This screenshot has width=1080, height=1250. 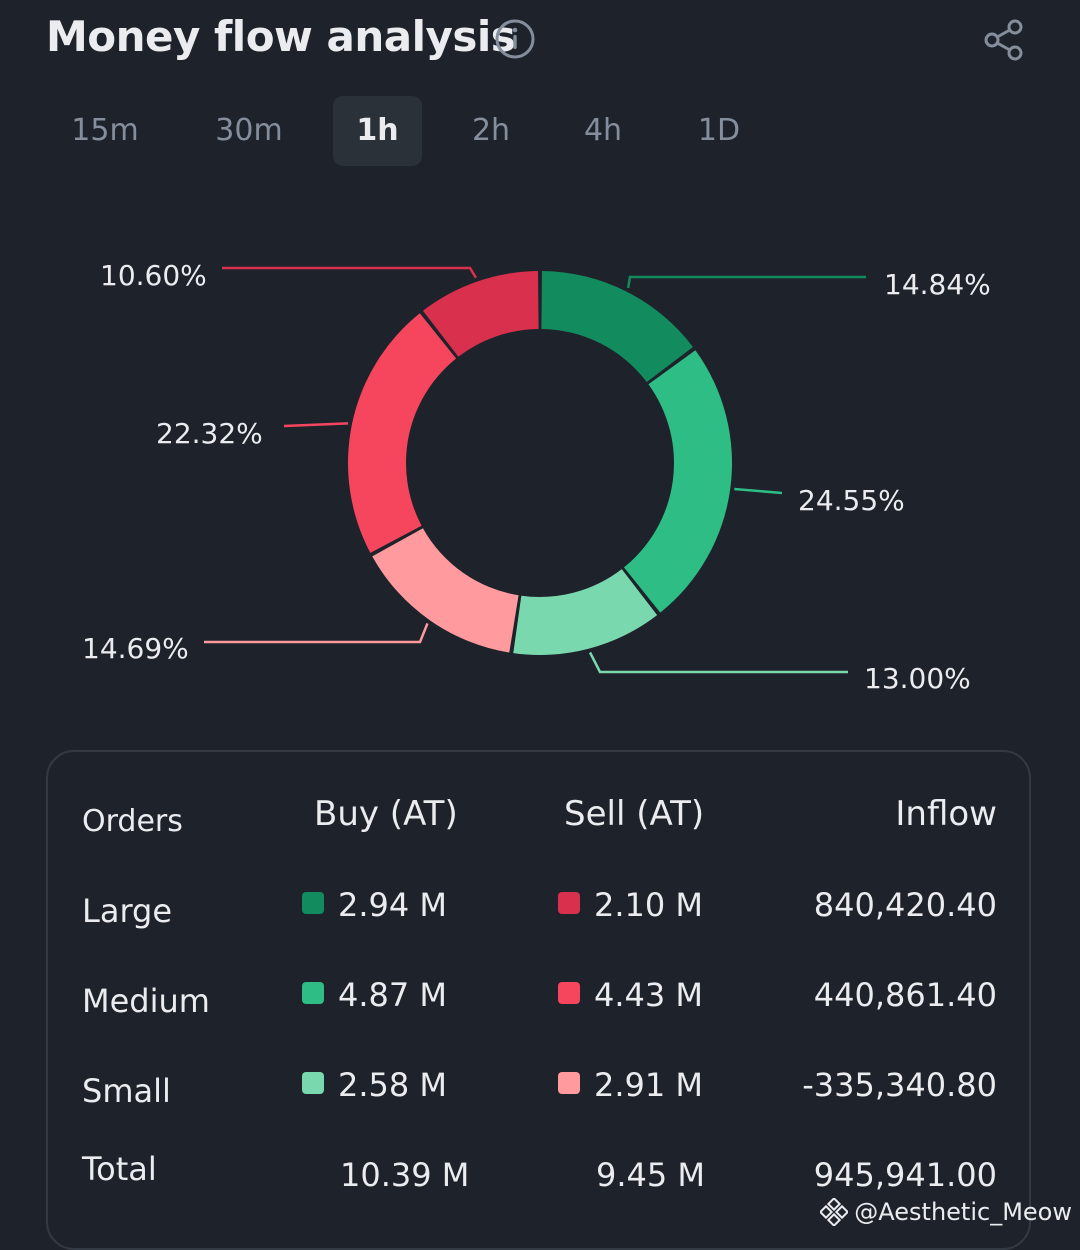 I want to click on header: Money flow analysis, so click(x=541, y=36).